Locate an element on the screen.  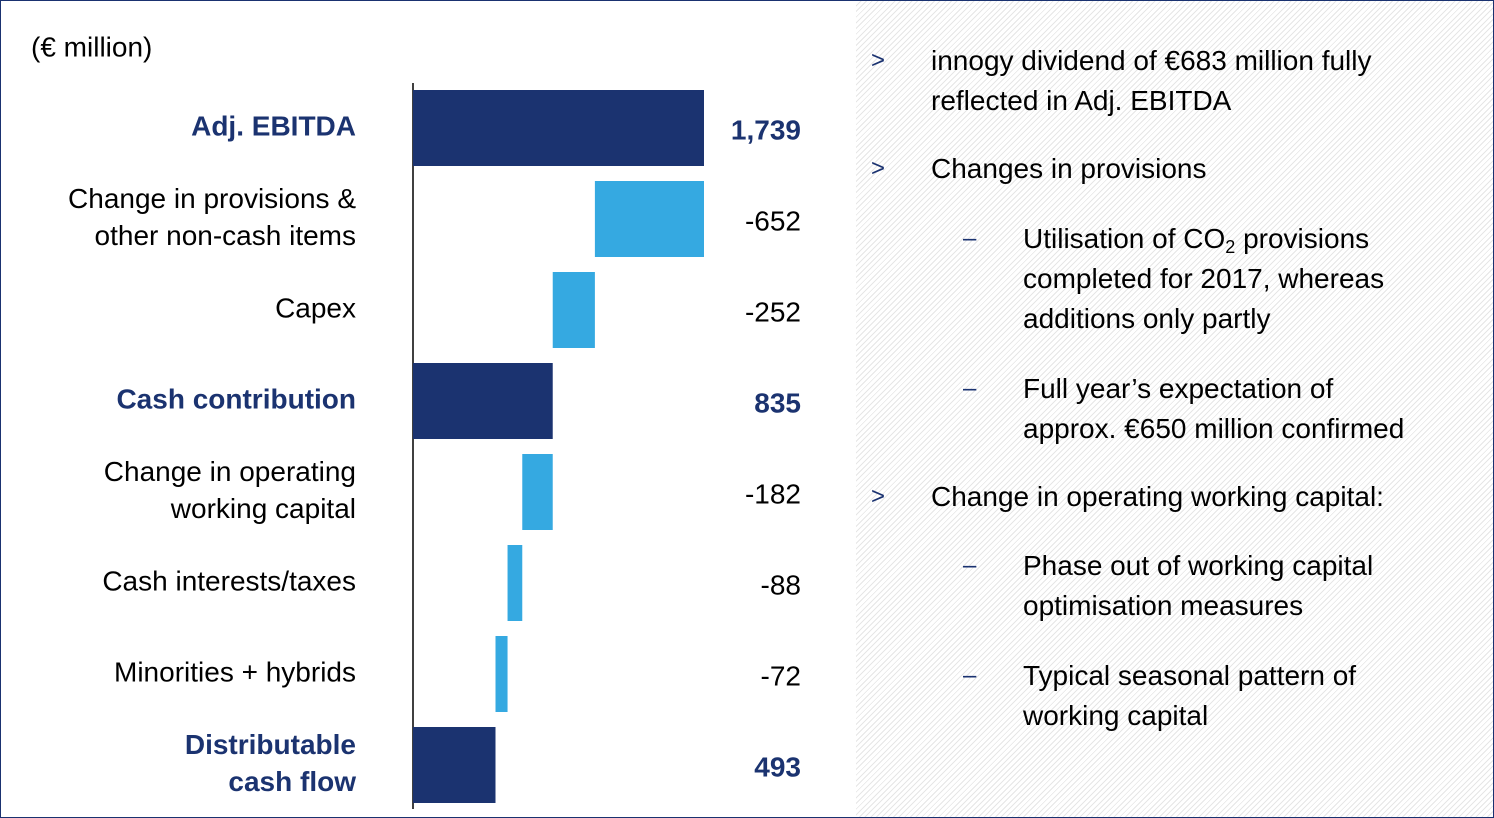
note-line: optimisation measures is located at coordinates (1198, 606).